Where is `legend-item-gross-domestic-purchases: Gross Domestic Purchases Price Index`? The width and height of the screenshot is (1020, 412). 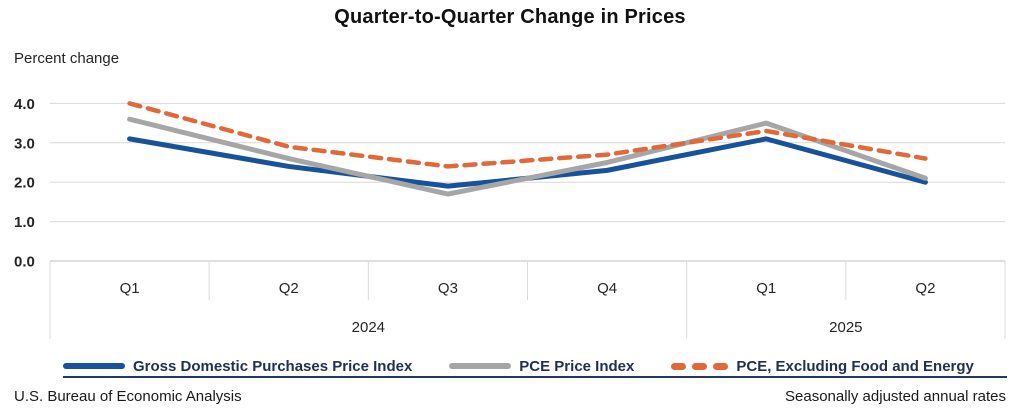
legend-item-gross-domestic-purchases: Gross Domestic Purchases Price Index is located at coordinates (237, 366).